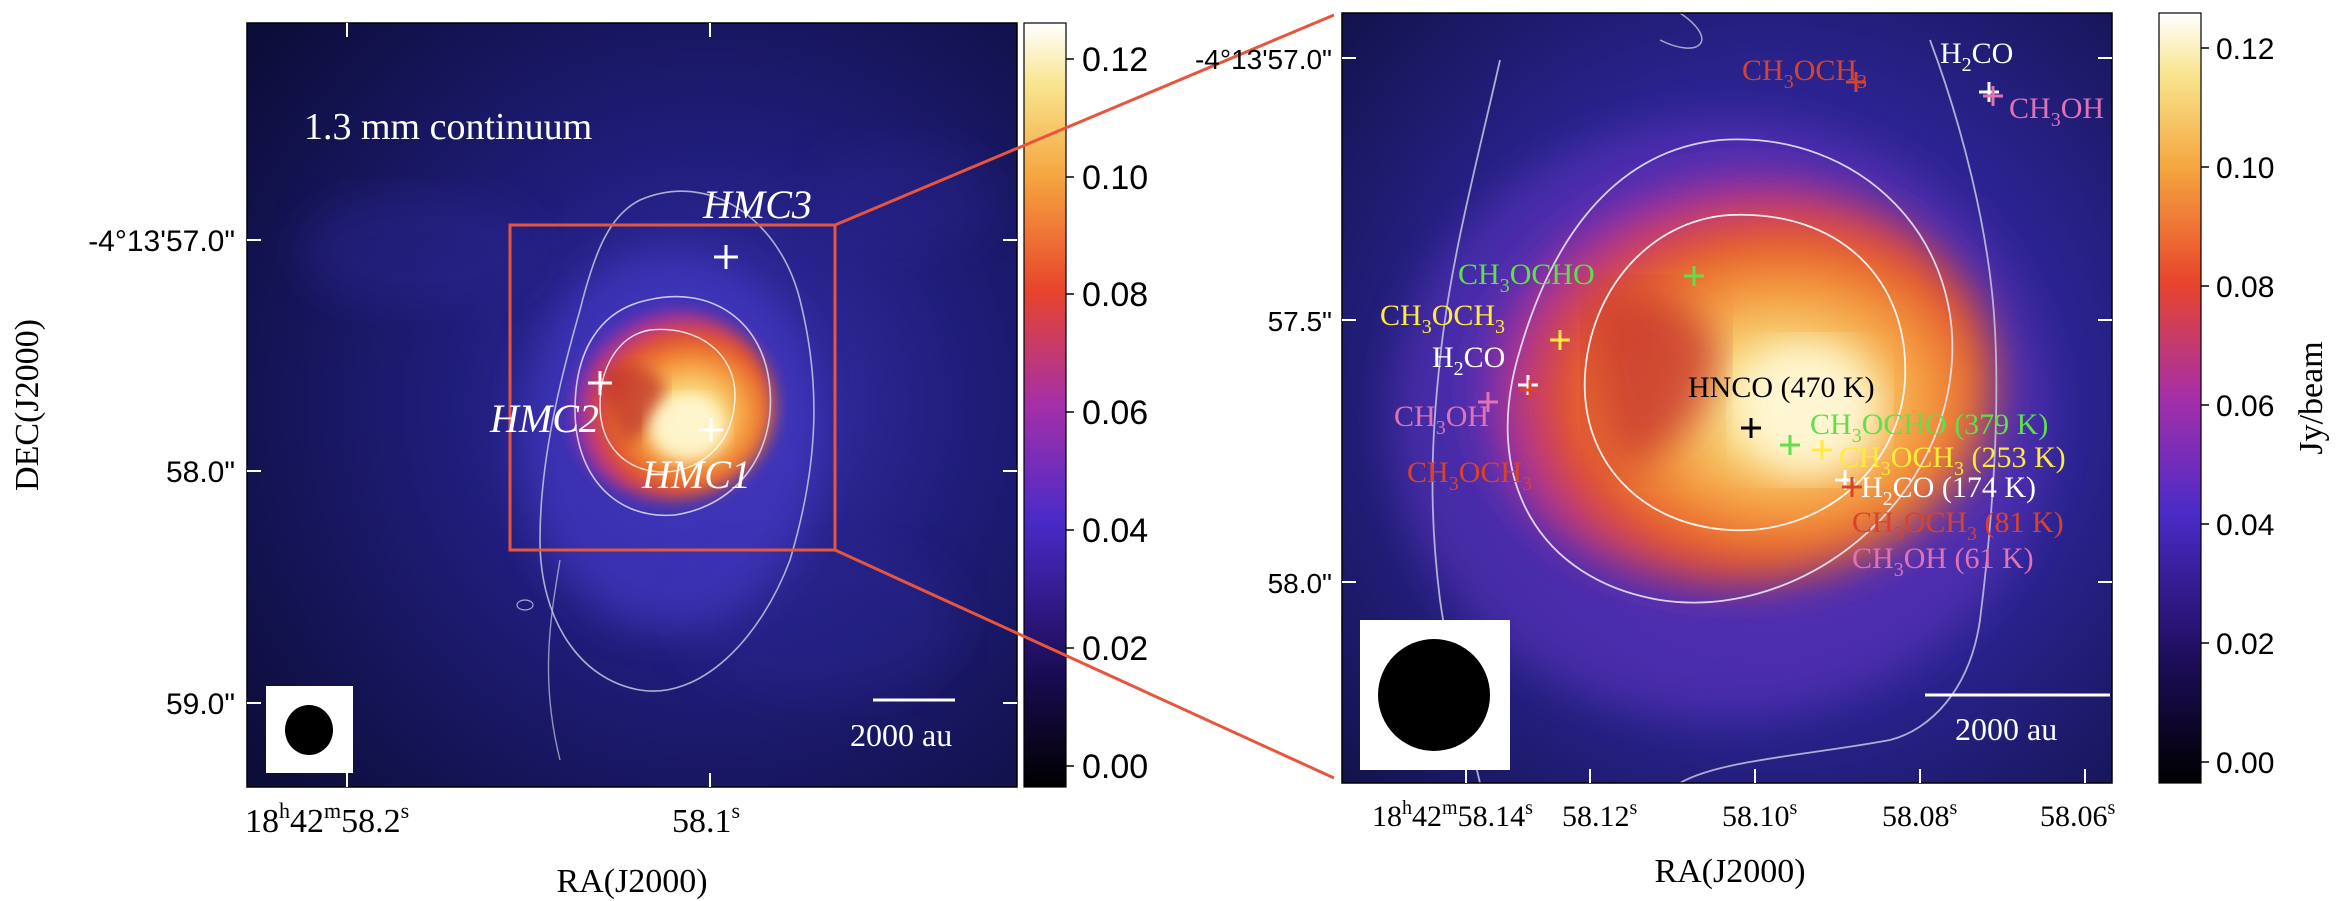 The height and width of the screenshot is (901, 2336). Describe the element at coordinates (2245, 168) in the screenshot. I see `right-cbar-tick: 0.10` at that location.